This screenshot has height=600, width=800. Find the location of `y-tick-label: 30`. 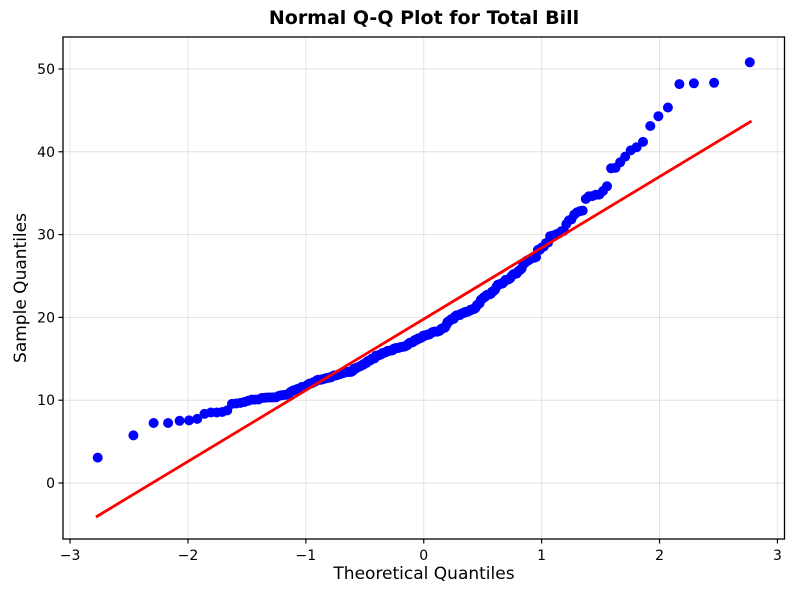

y-tick-label: 30 is located at coordinates (46, 236).